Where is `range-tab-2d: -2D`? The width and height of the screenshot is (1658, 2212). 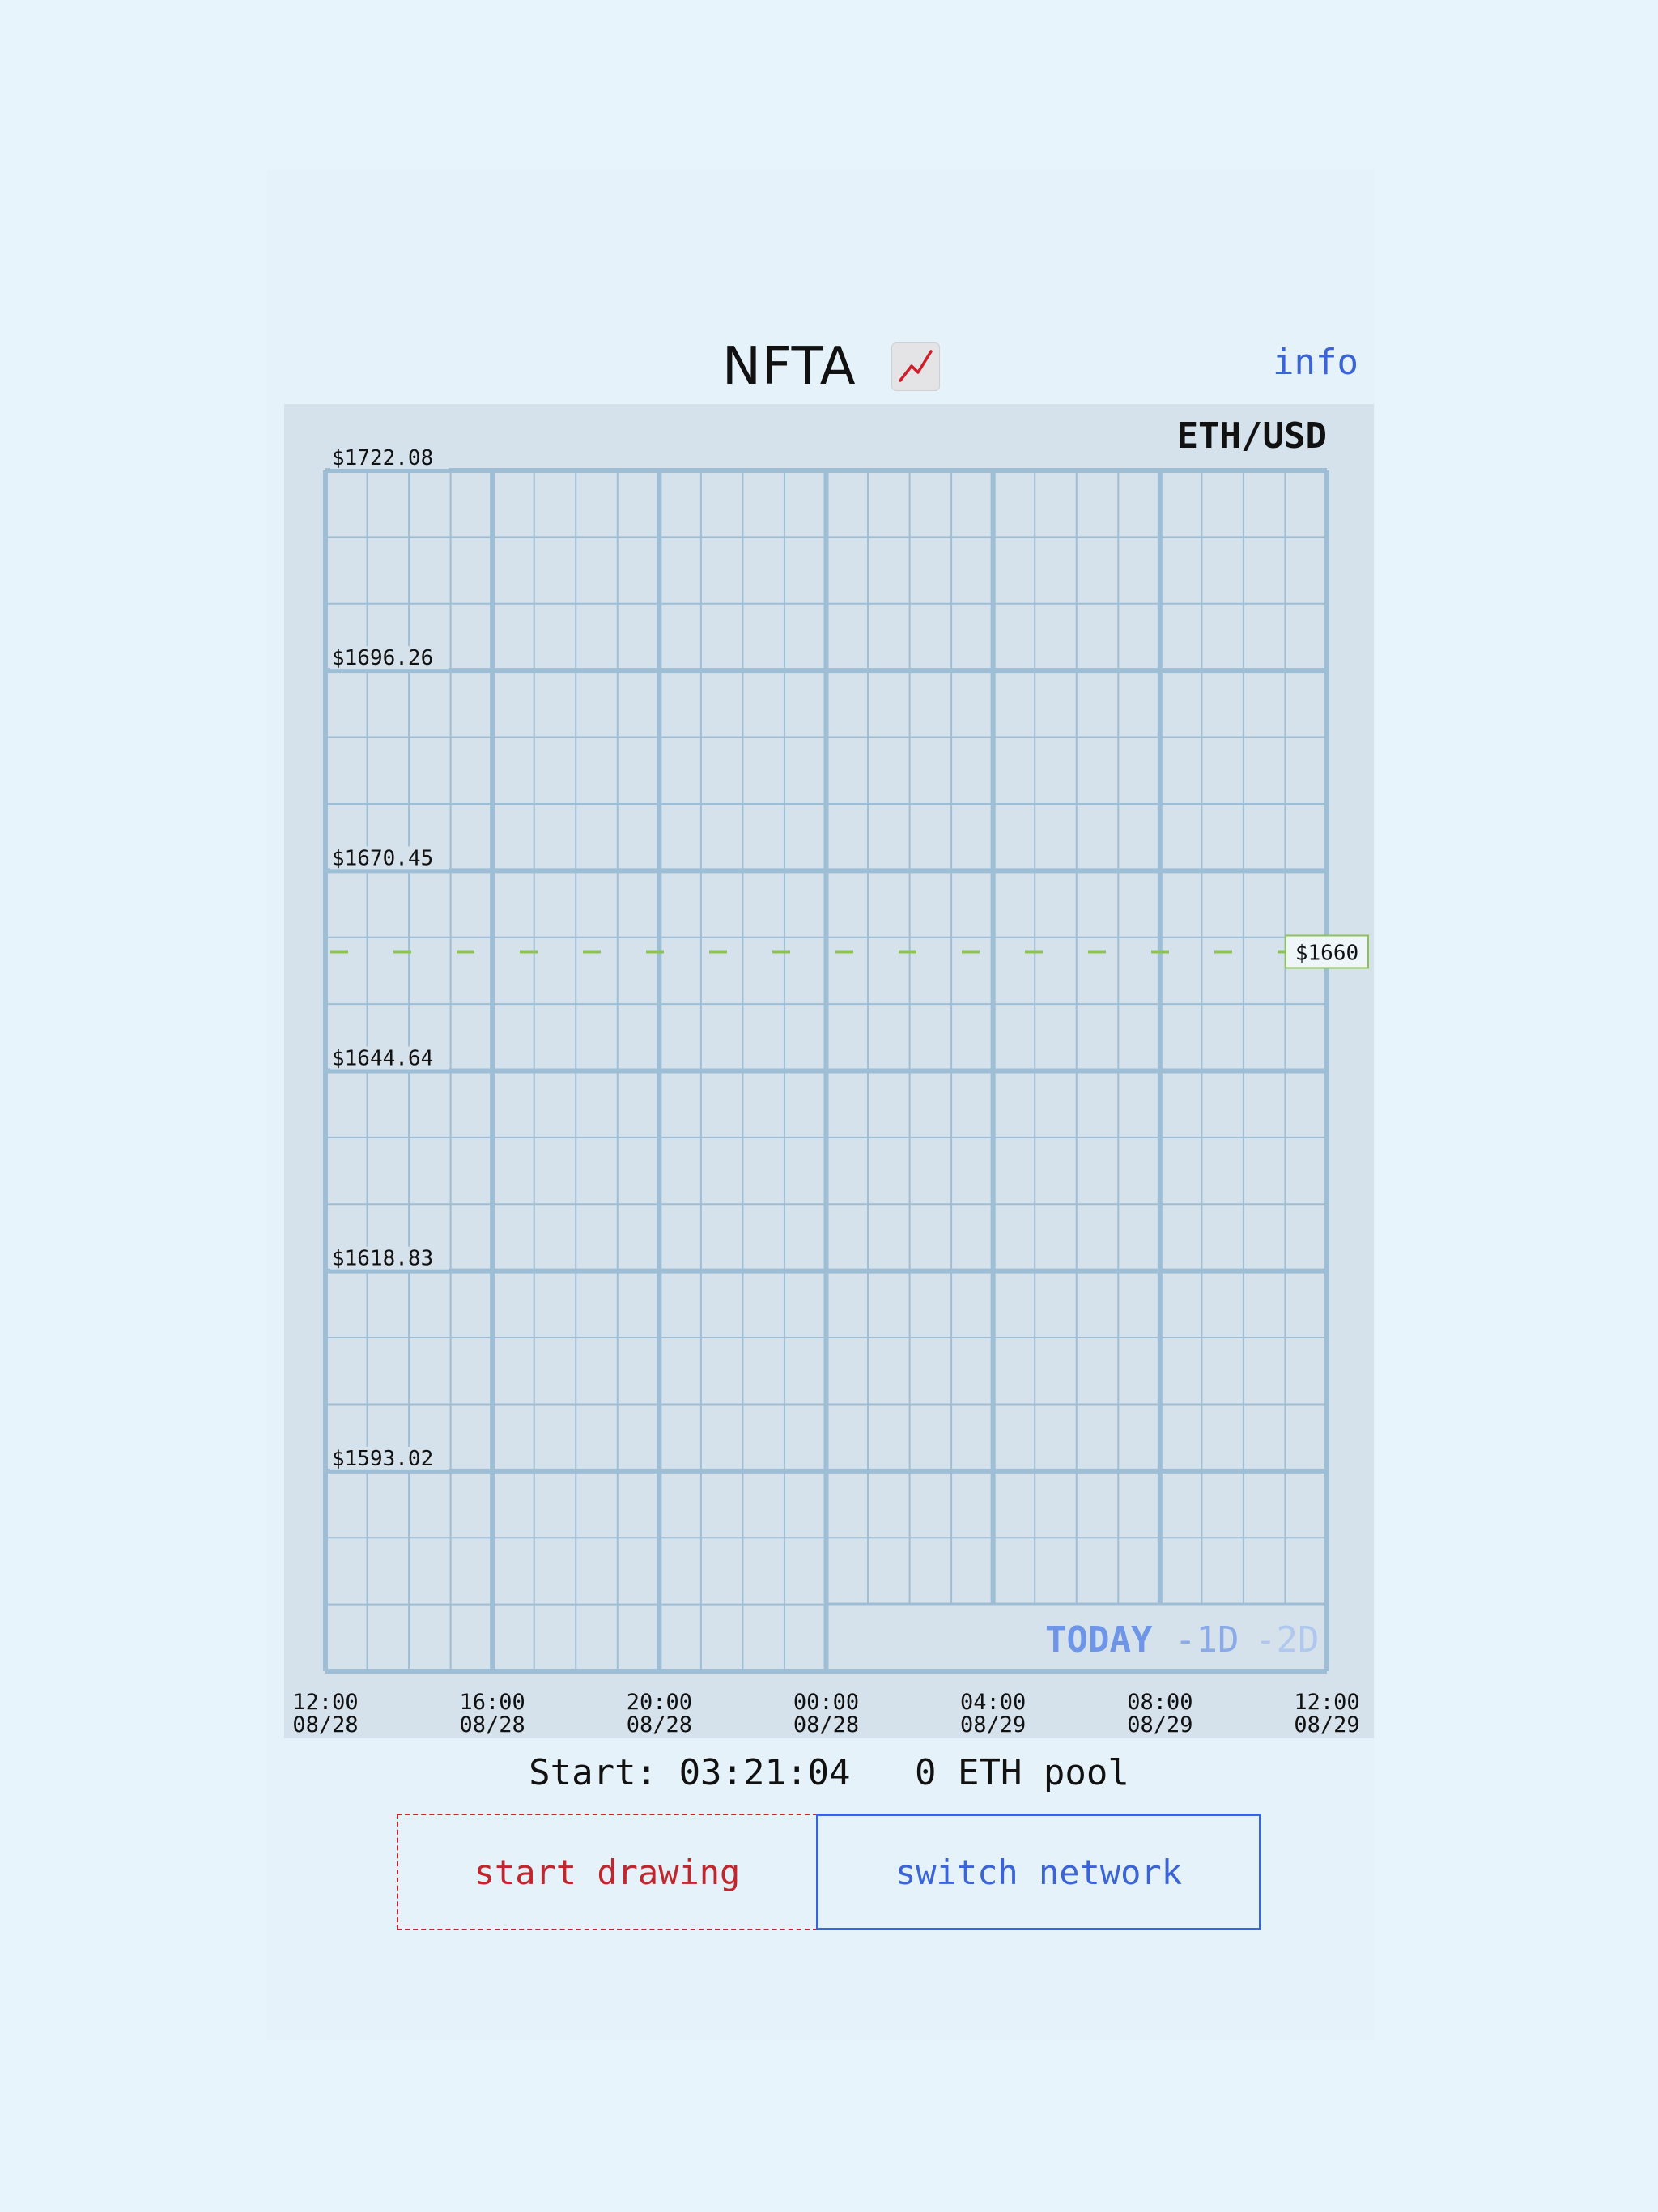 range-tab-2d: -2D is located at coordinates (1287, 1640).